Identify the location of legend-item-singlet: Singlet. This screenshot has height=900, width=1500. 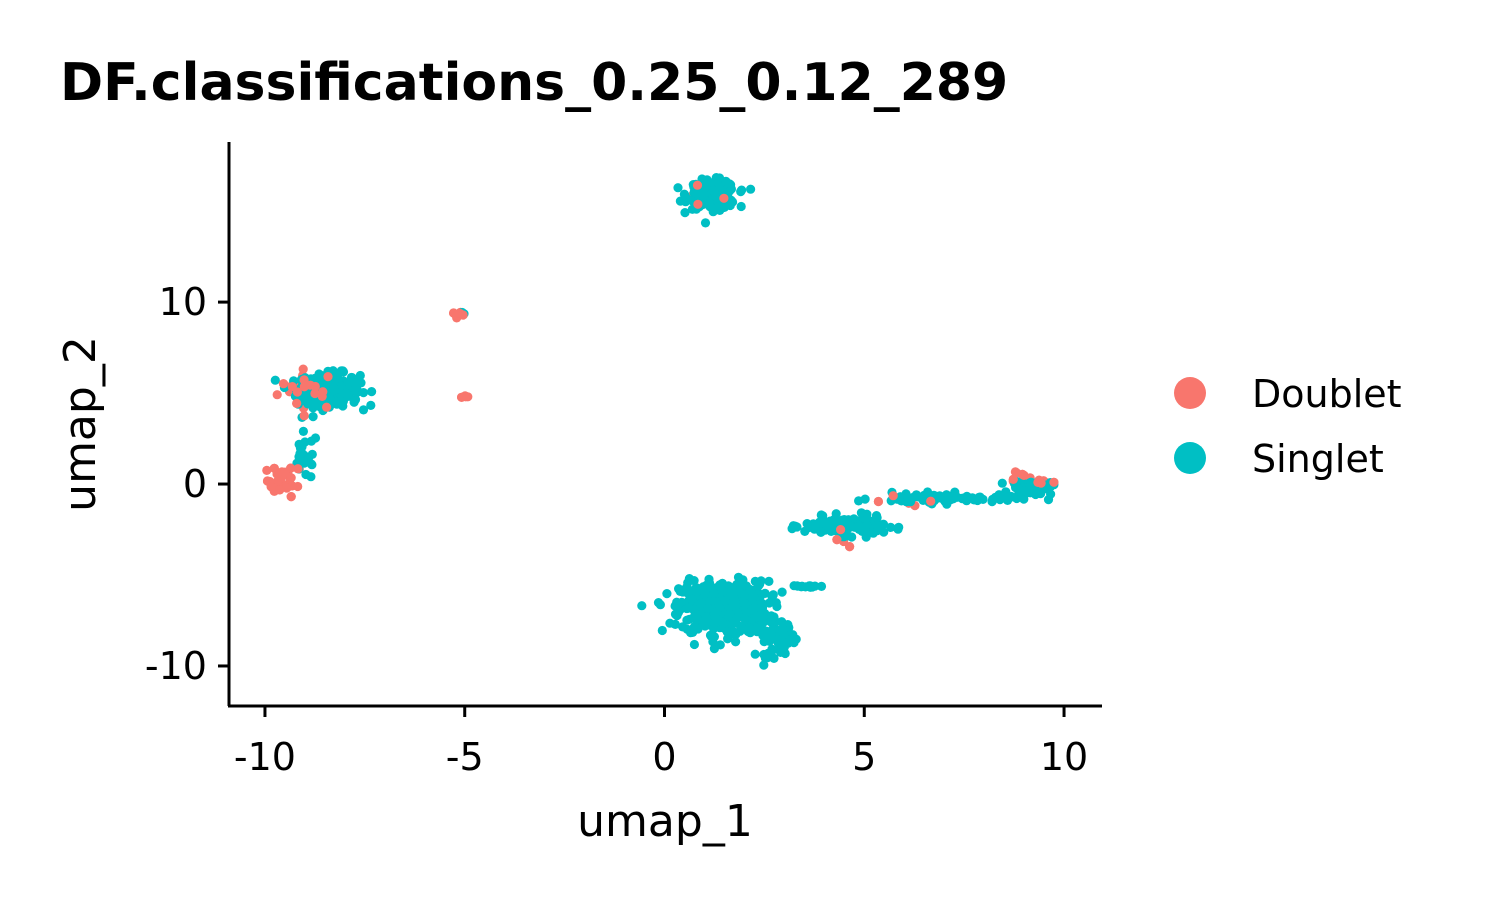
(1279, 459).